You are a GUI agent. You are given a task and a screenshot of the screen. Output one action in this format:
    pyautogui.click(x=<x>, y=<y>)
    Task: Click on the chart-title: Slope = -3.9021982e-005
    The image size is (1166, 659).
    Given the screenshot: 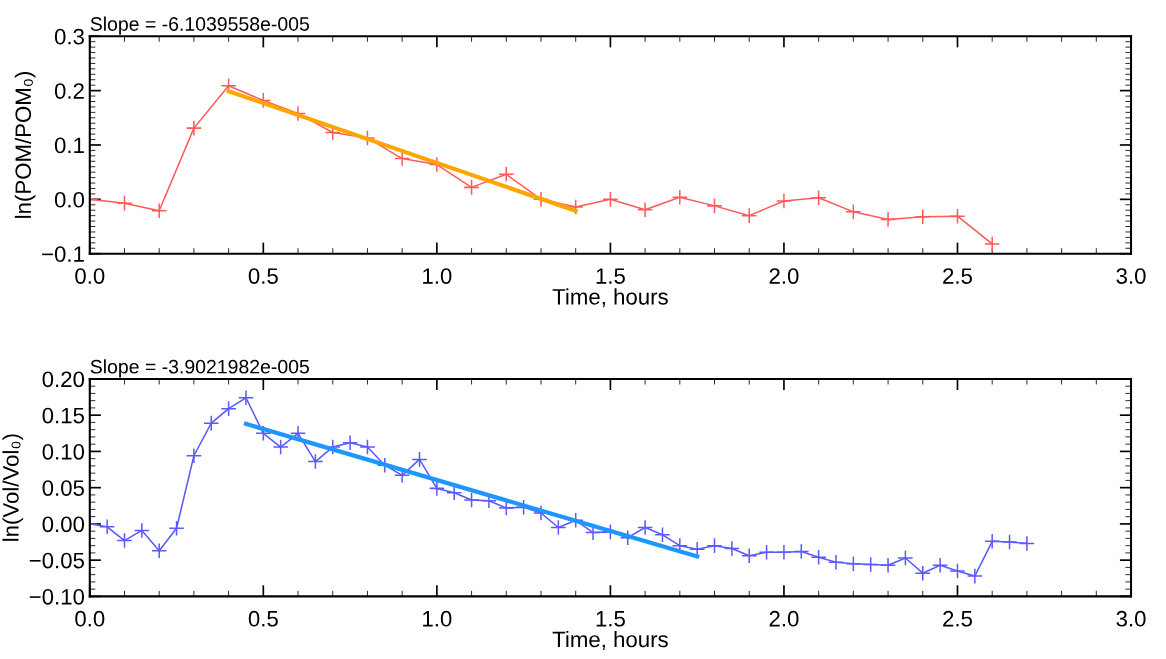 What is the action you would take?
    pyautogui.click(x=199, y=368)
    